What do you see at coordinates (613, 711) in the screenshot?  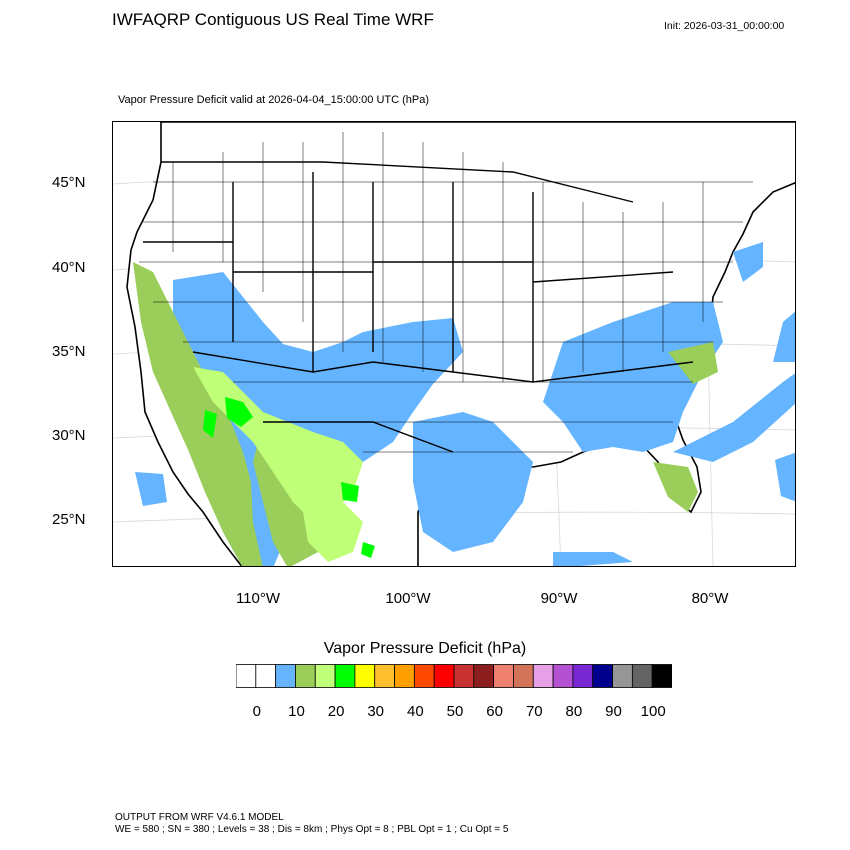 I see `colorbar-label-9: 90` at bounding box center [613, 711].